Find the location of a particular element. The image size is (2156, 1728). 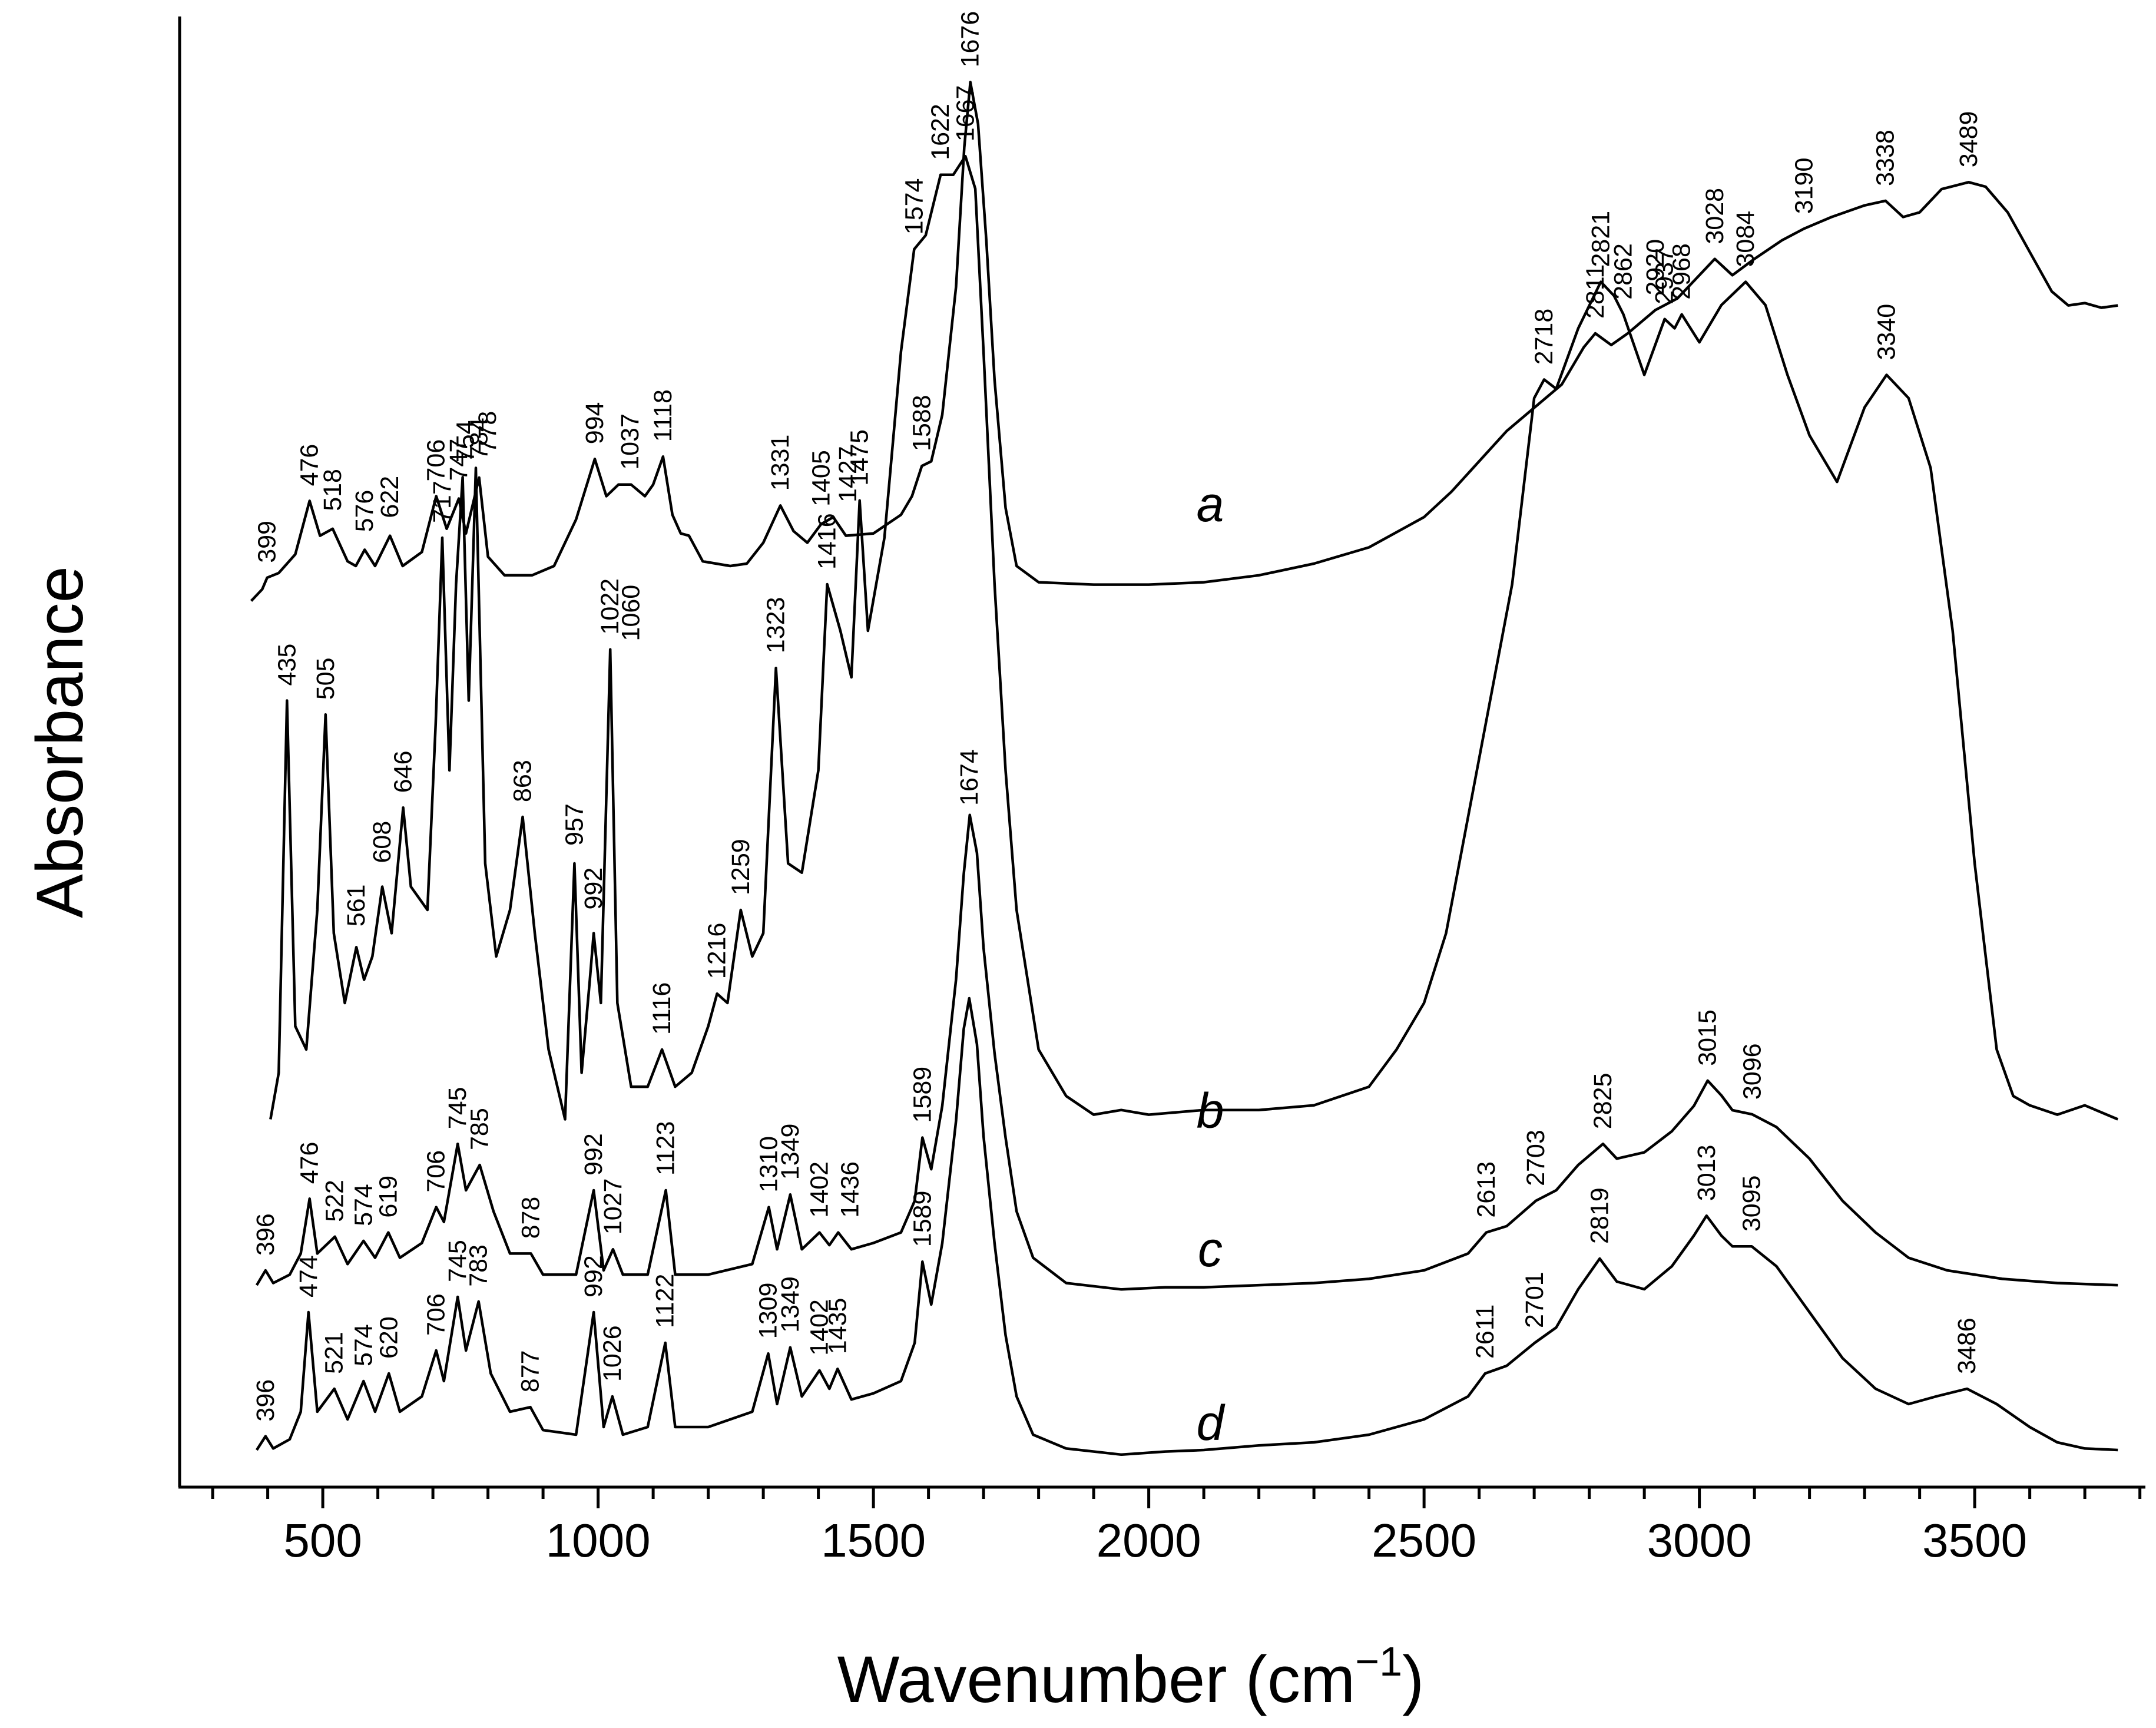

peak-label-a-1405: 1405 is located at coordinates (821, 479).